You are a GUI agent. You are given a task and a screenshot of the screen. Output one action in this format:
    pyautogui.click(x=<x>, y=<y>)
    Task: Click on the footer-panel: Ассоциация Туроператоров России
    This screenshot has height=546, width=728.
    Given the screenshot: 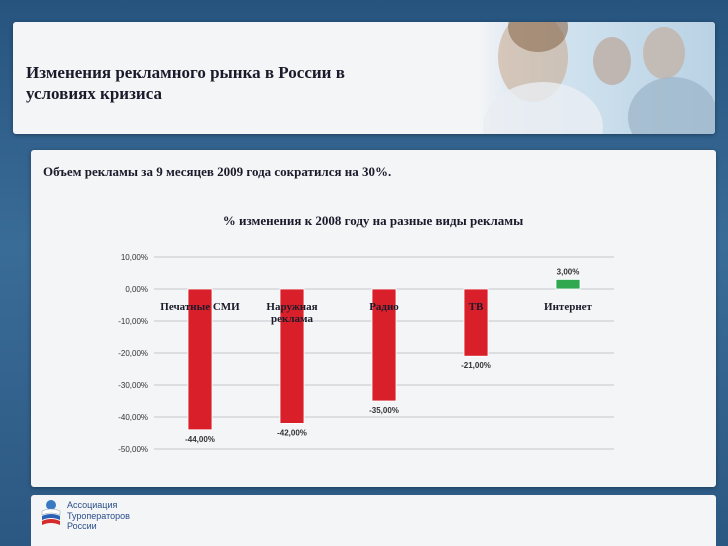 What is the action you would take?
    pyautogui.click(x=373, y=520)
    